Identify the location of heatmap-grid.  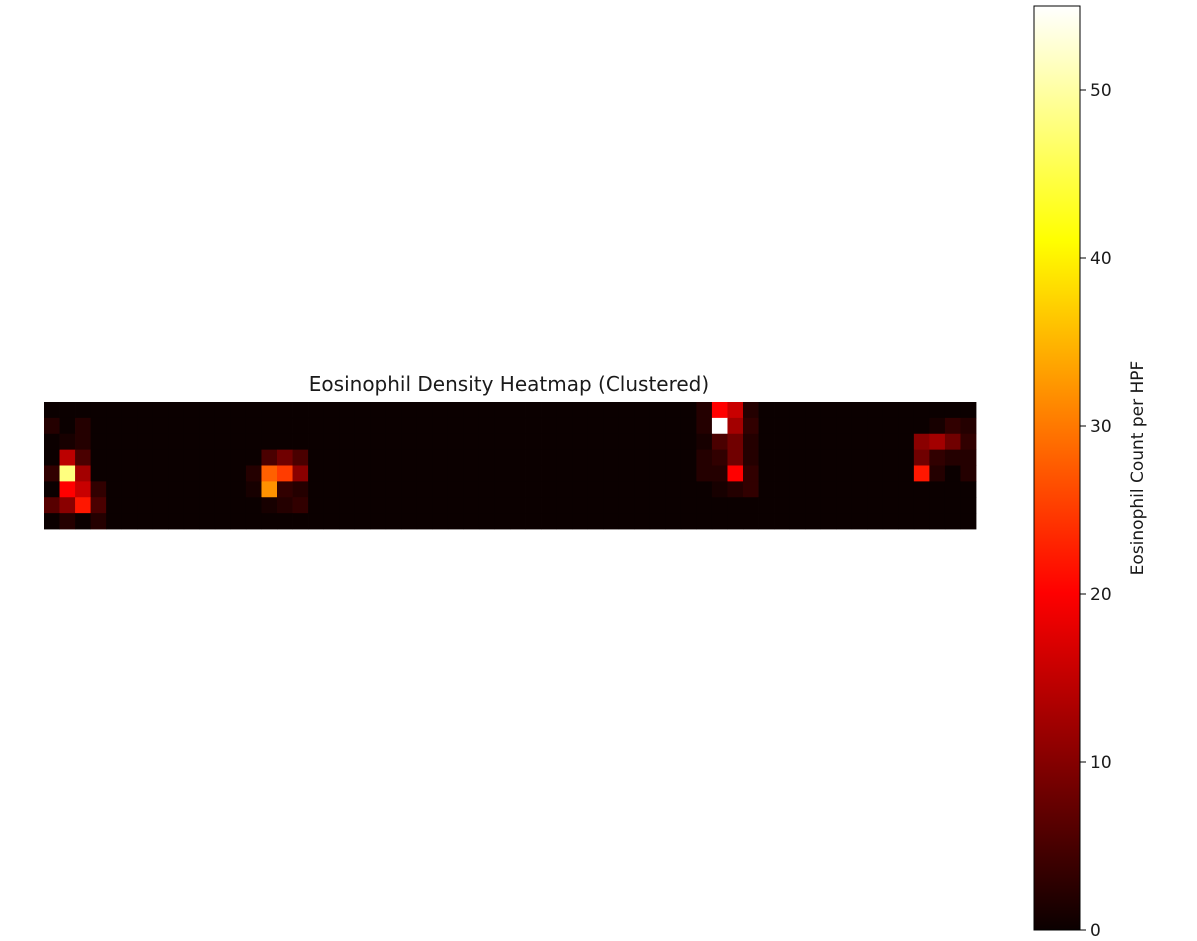
(510, 466).